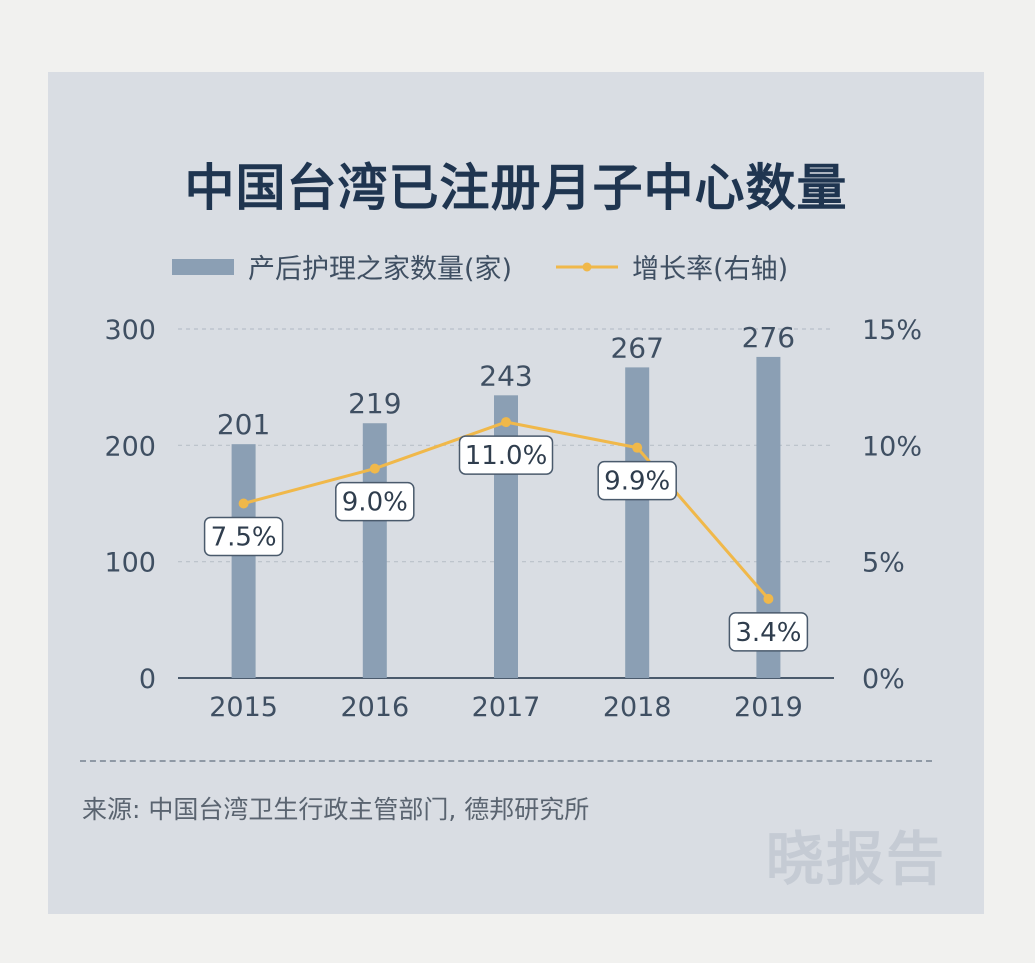  I want to click on y-right-tick-label: 10%, so click(892, 446).